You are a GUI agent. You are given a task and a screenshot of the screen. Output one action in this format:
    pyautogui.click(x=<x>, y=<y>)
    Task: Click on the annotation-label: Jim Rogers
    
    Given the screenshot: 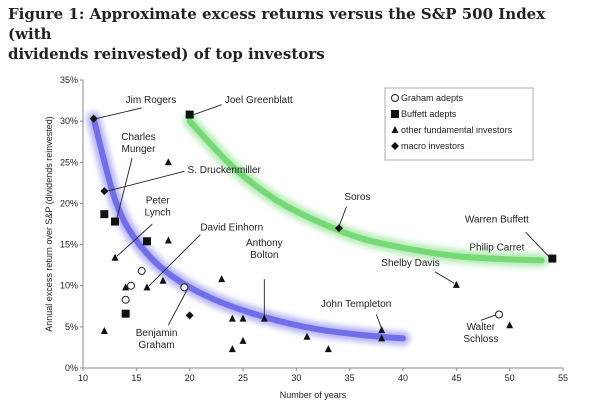 What is the action you would take?
    pyautogui.click(x=151, y=100)
    